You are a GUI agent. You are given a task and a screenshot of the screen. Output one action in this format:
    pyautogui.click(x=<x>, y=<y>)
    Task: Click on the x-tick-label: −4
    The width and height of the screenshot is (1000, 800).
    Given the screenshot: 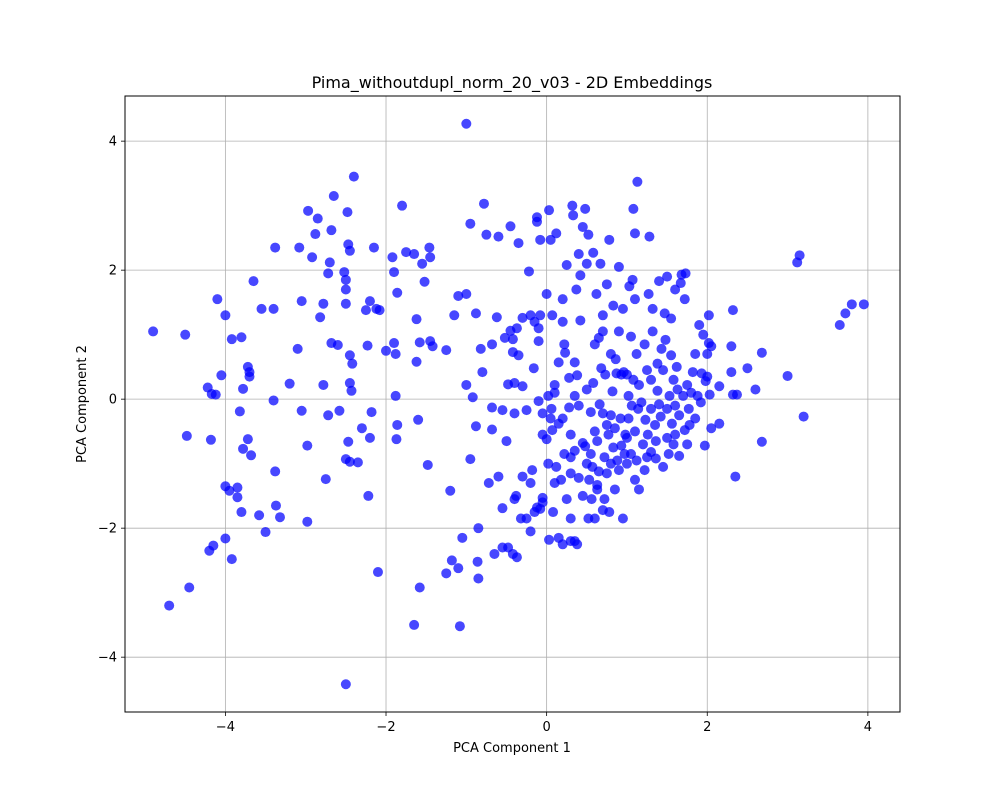 What is the action you would take?
    pyautogui.click(x=225, y=727)
    